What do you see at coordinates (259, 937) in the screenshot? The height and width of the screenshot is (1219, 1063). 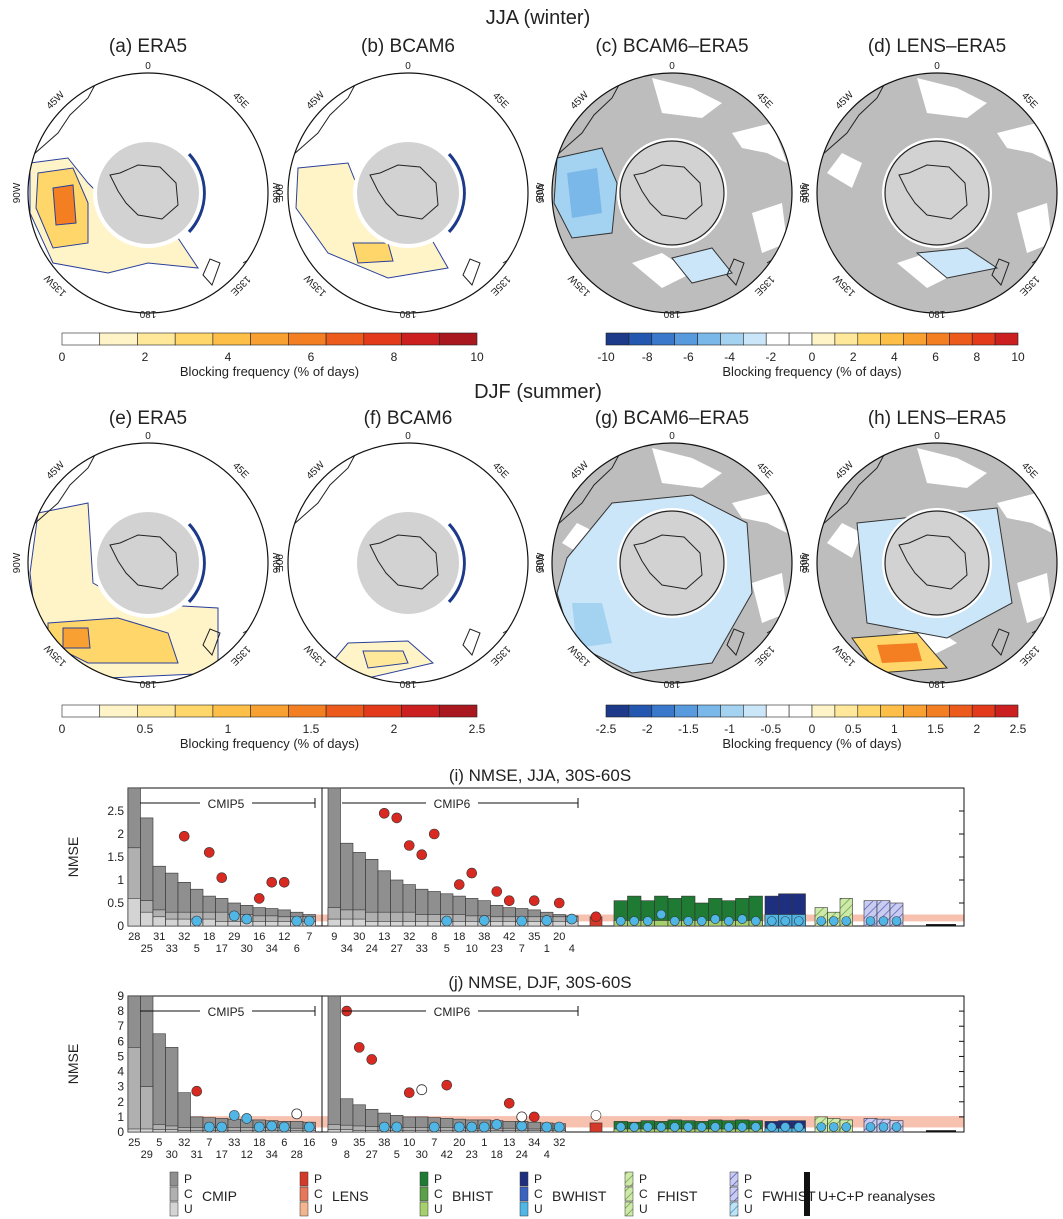 I see `model-label: 16` at bounding box center [259, 937].